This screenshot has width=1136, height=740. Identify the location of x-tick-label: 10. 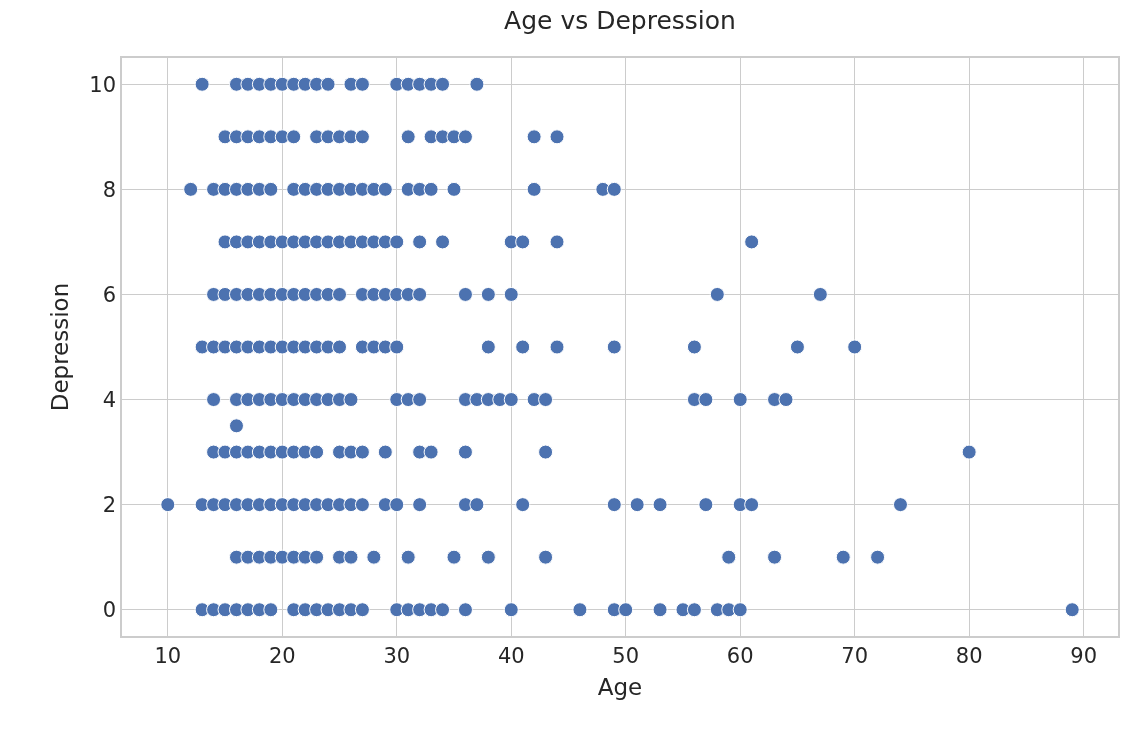
(168, 655).